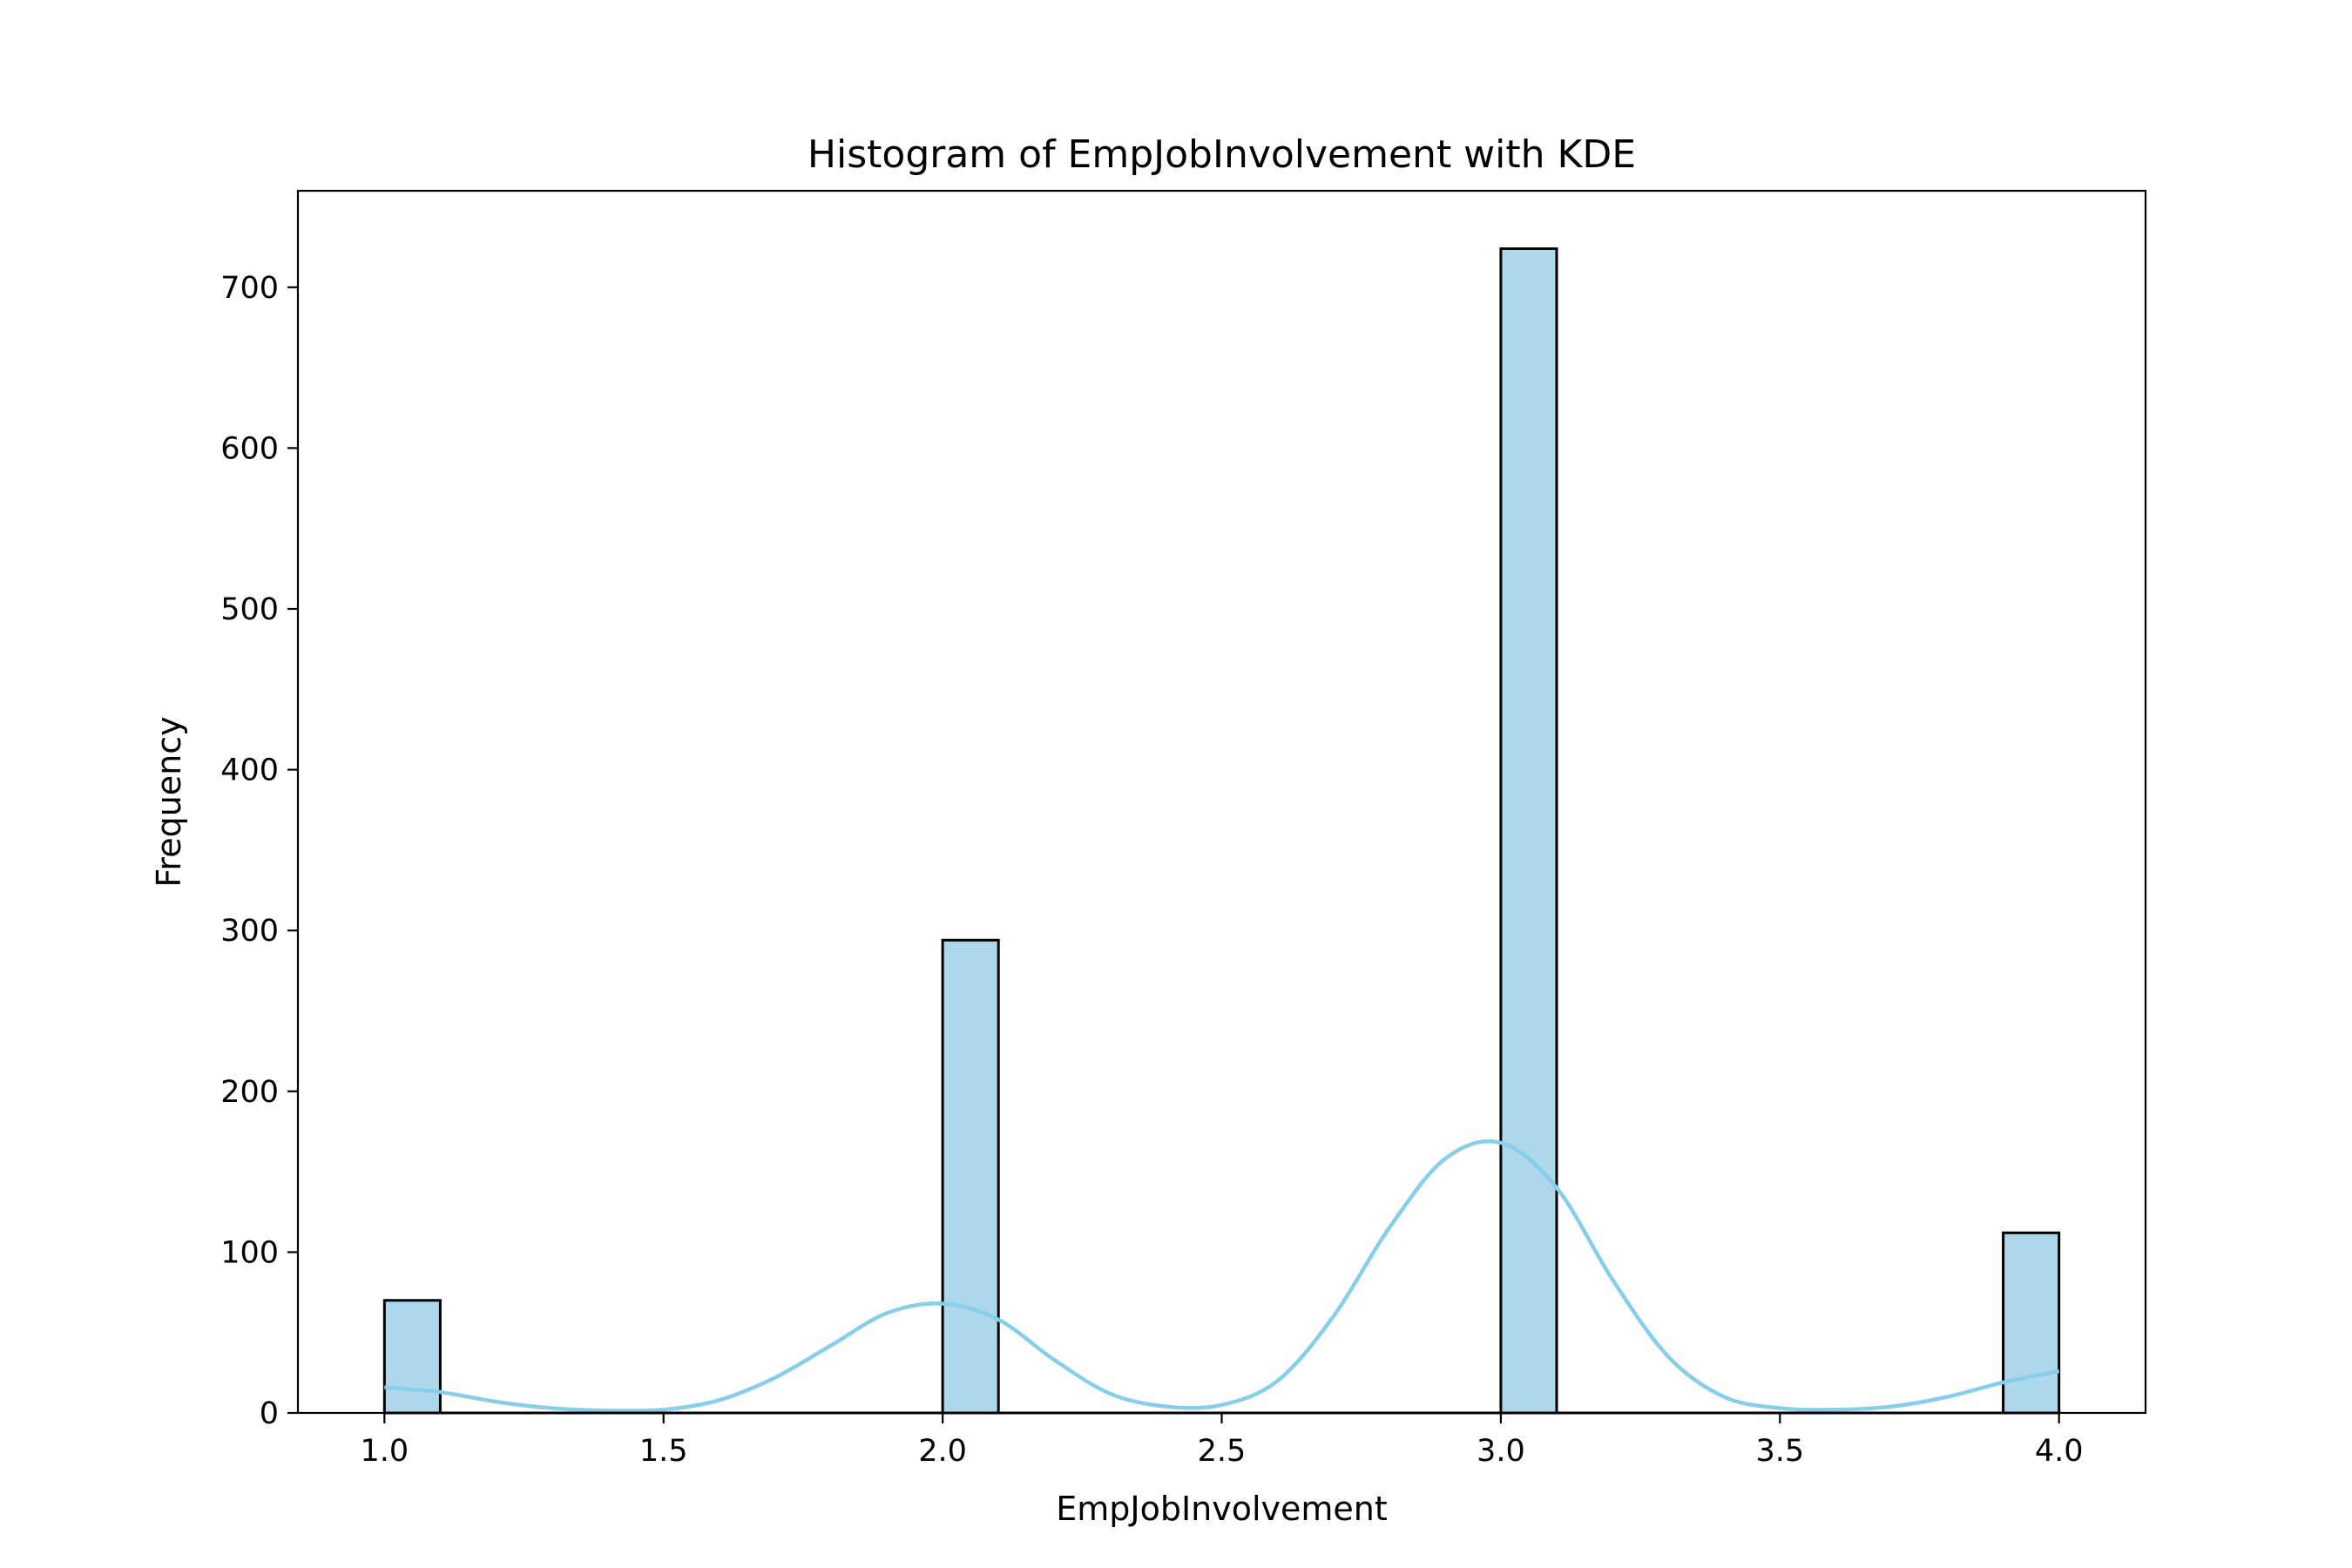 Image resolution: width=2352 pixels, height=1568 pixels. I want to click on y-tick-label: 0, so click(270, 1413).